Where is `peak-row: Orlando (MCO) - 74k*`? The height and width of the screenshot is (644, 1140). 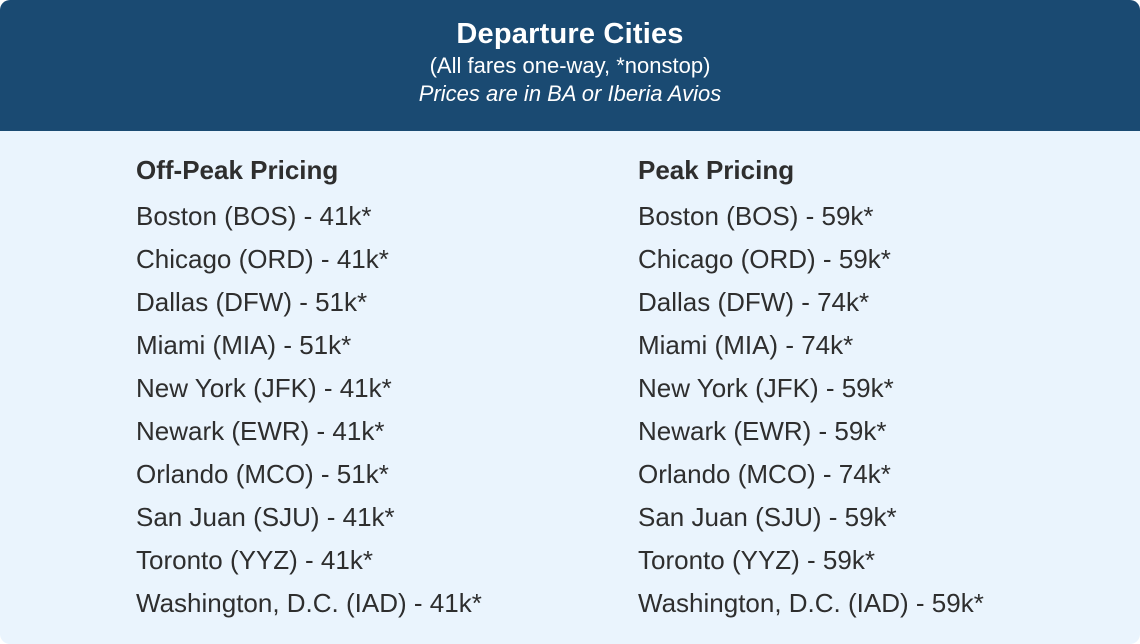 peak-row: Orlando (MCO) - 74k* is located at coordinates (764, 474).